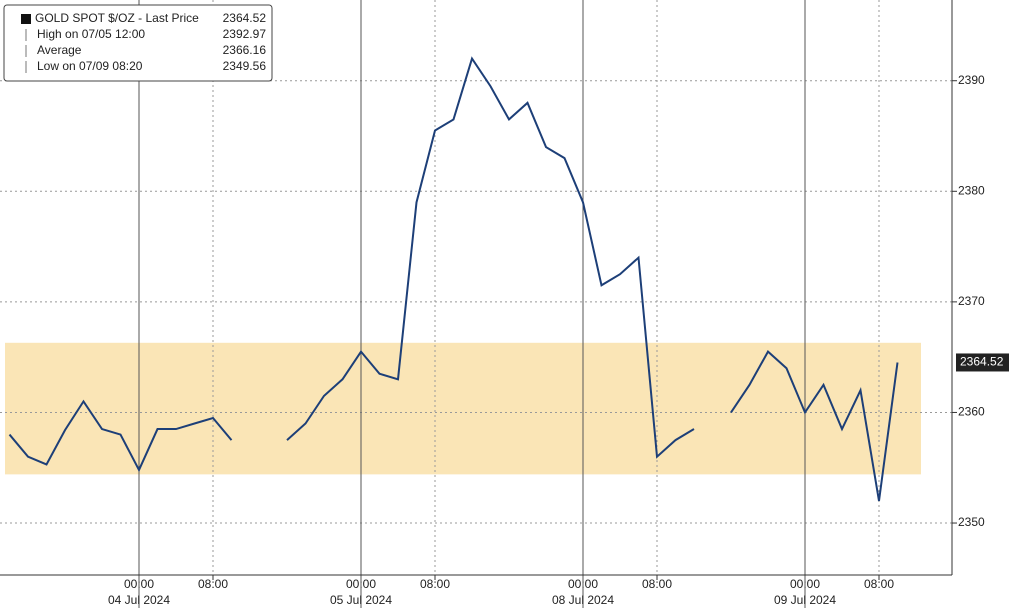  I want to click on x-date-label: 05 Jul 2024, so click(361, 600).